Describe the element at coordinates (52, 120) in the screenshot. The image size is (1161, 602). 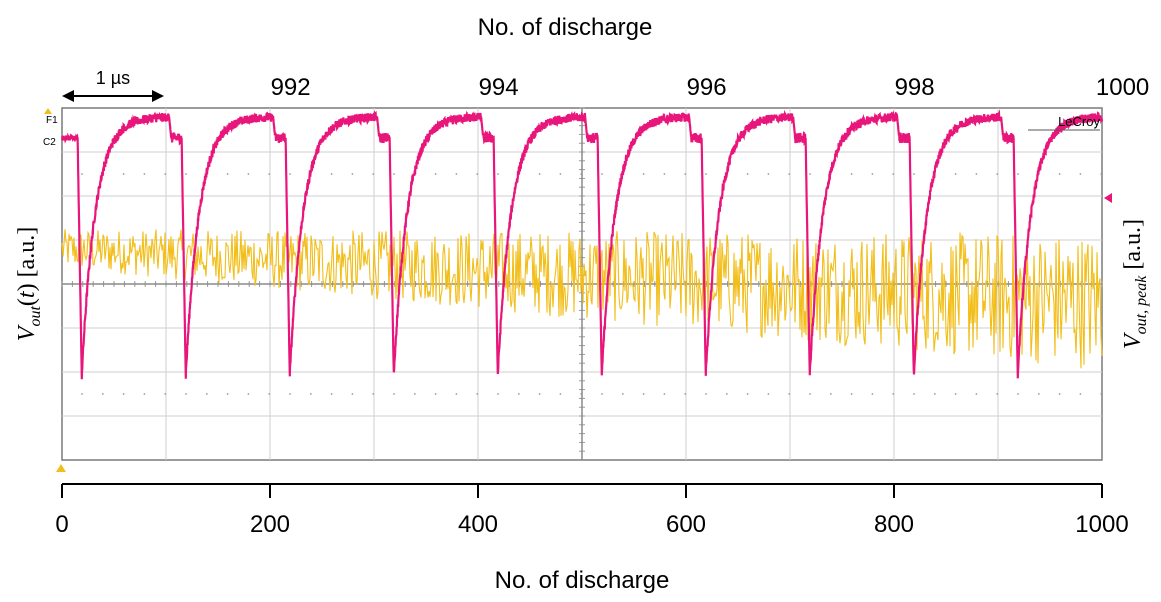
I see `channel-label-f1: F1` at that location.